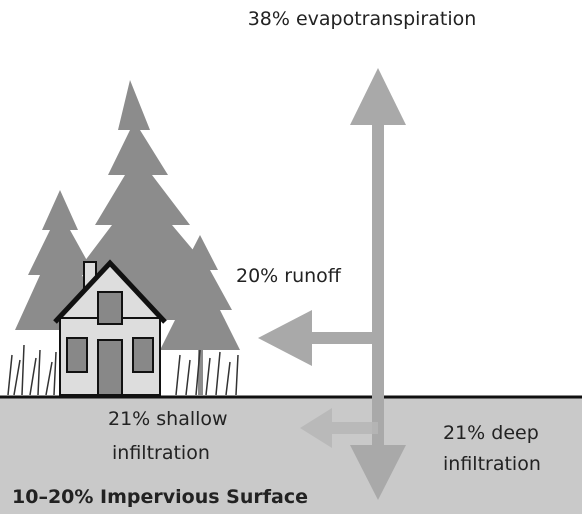  Describe the element at coordinates (123, 370) in the screenshot. I see `grass` at that location.